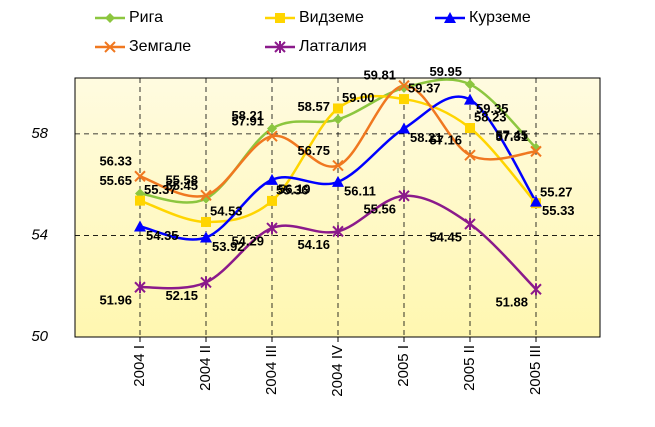 Image resolution: width=655 pixels, height=427 pixels. I want to click on data-label: 57.31, so click(511, 136).